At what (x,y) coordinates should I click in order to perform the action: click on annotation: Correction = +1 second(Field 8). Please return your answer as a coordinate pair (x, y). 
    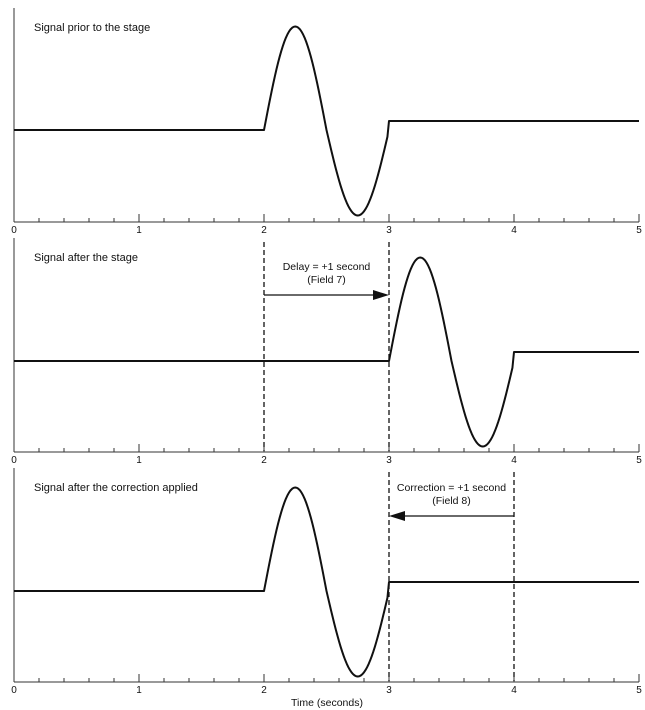
    Looking at the image, I should click on (451, 576).